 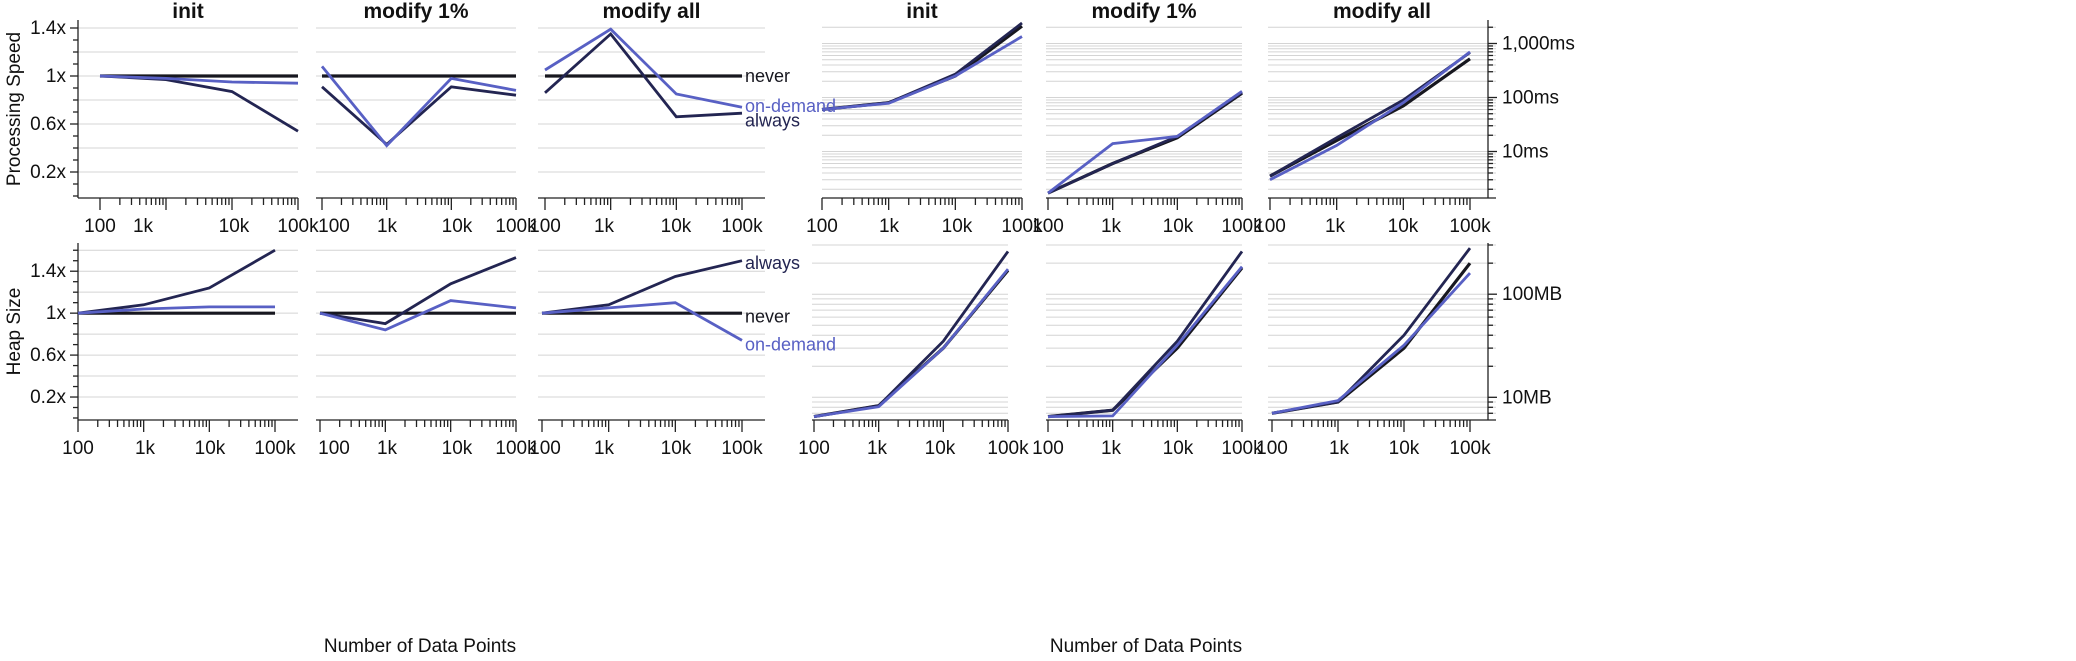 I want to click on y-axis-label: Heap Size, so click(x=14, y=332).